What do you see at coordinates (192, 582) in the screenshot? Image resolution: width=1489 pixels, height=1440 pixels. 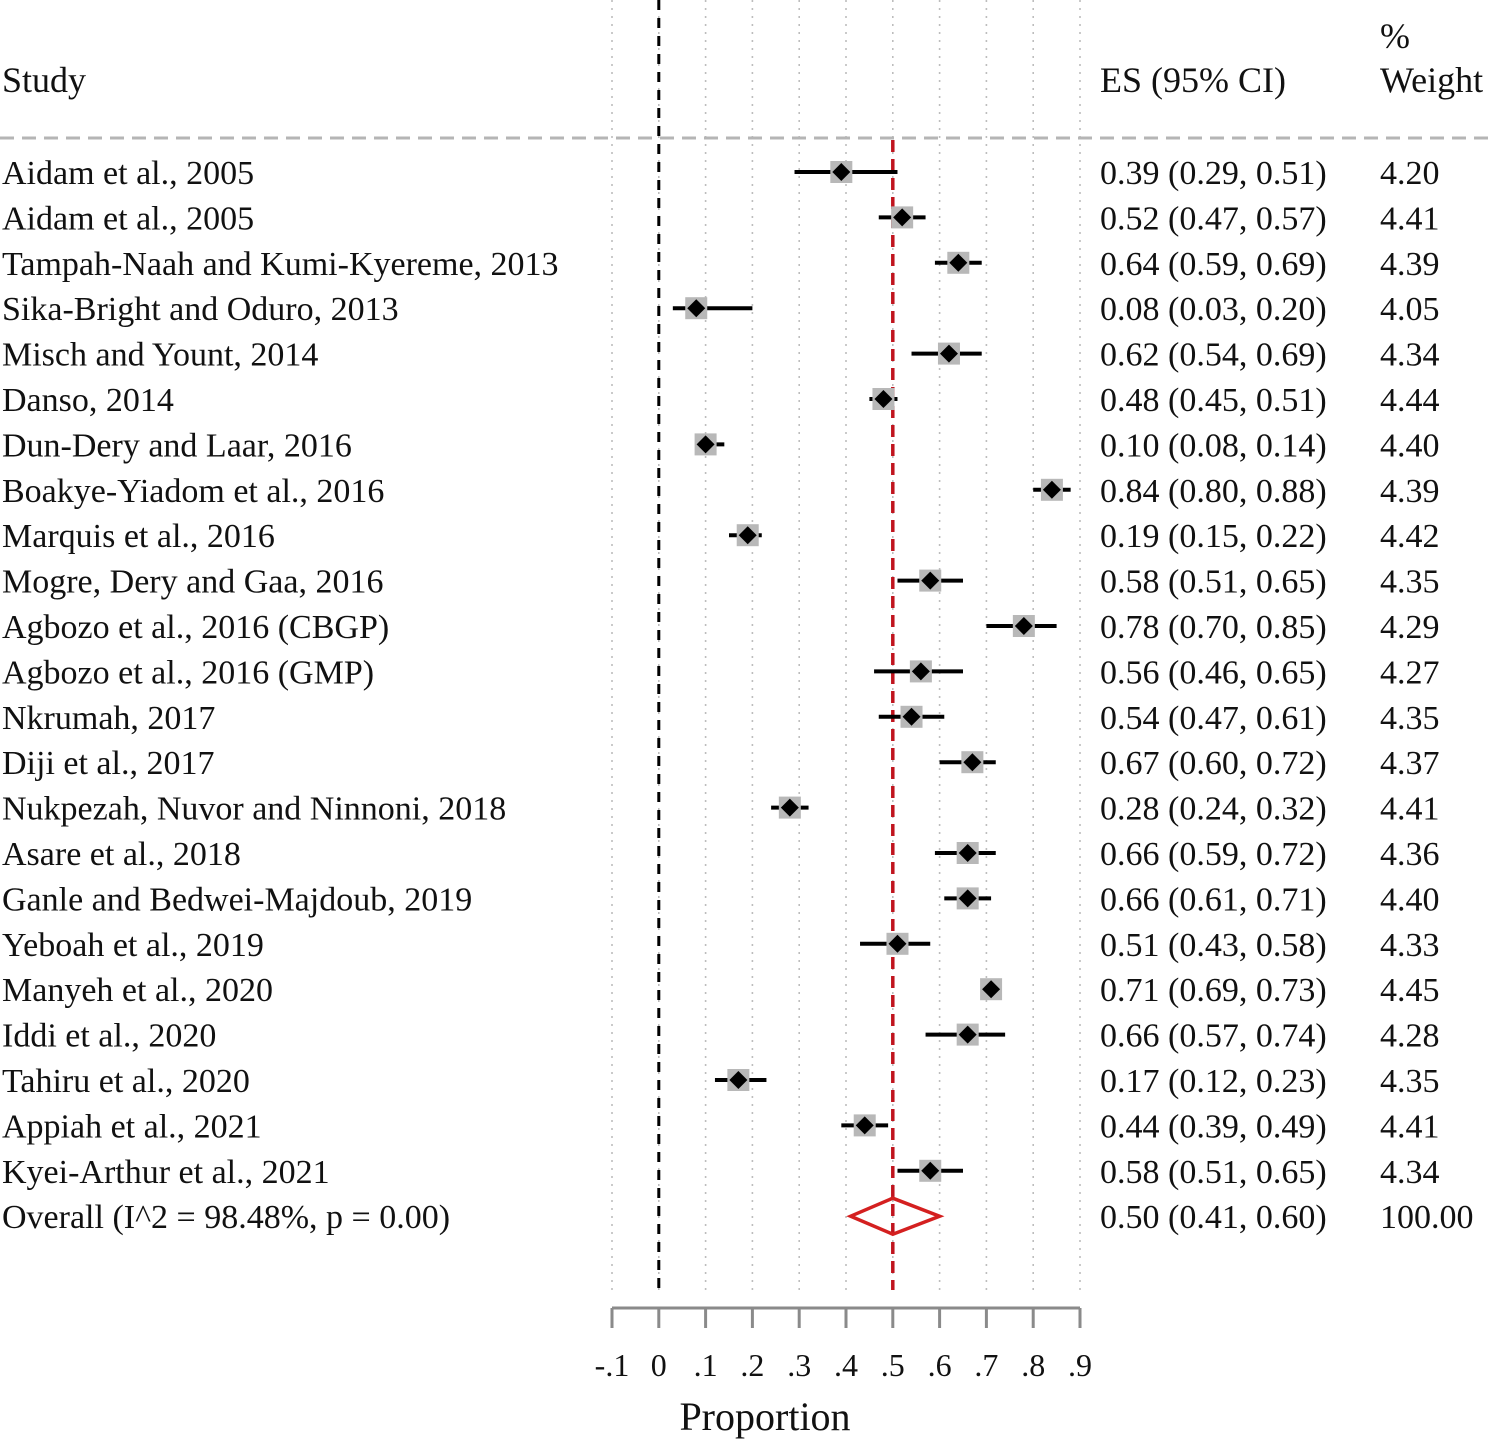 I see `study-label: Mogre, Dery and Gaa, 2016` at bounding box center [192, 582].